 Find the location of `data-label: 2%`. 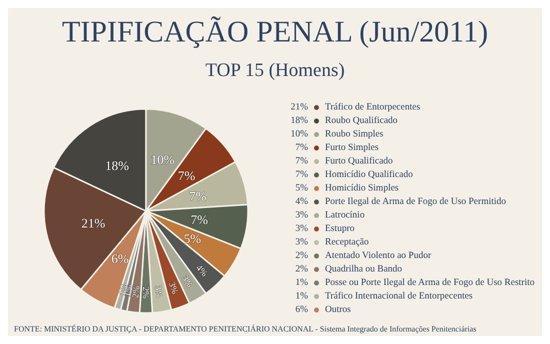

data-label: 2% is located at coordinates (146, 293).